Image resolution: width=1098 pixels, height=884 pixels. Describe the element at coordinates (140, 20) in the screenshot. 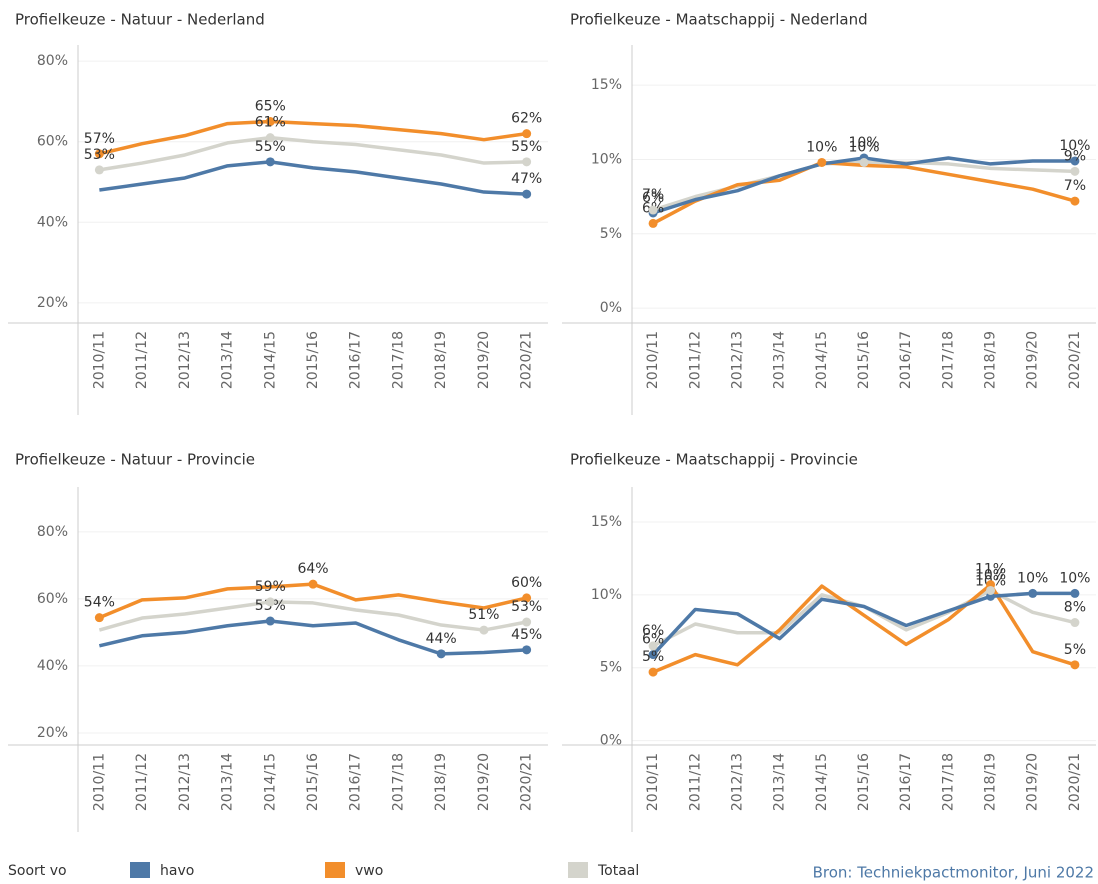

I see `chart-title: Profielkeuze - Natuur - Nederland` at that location.